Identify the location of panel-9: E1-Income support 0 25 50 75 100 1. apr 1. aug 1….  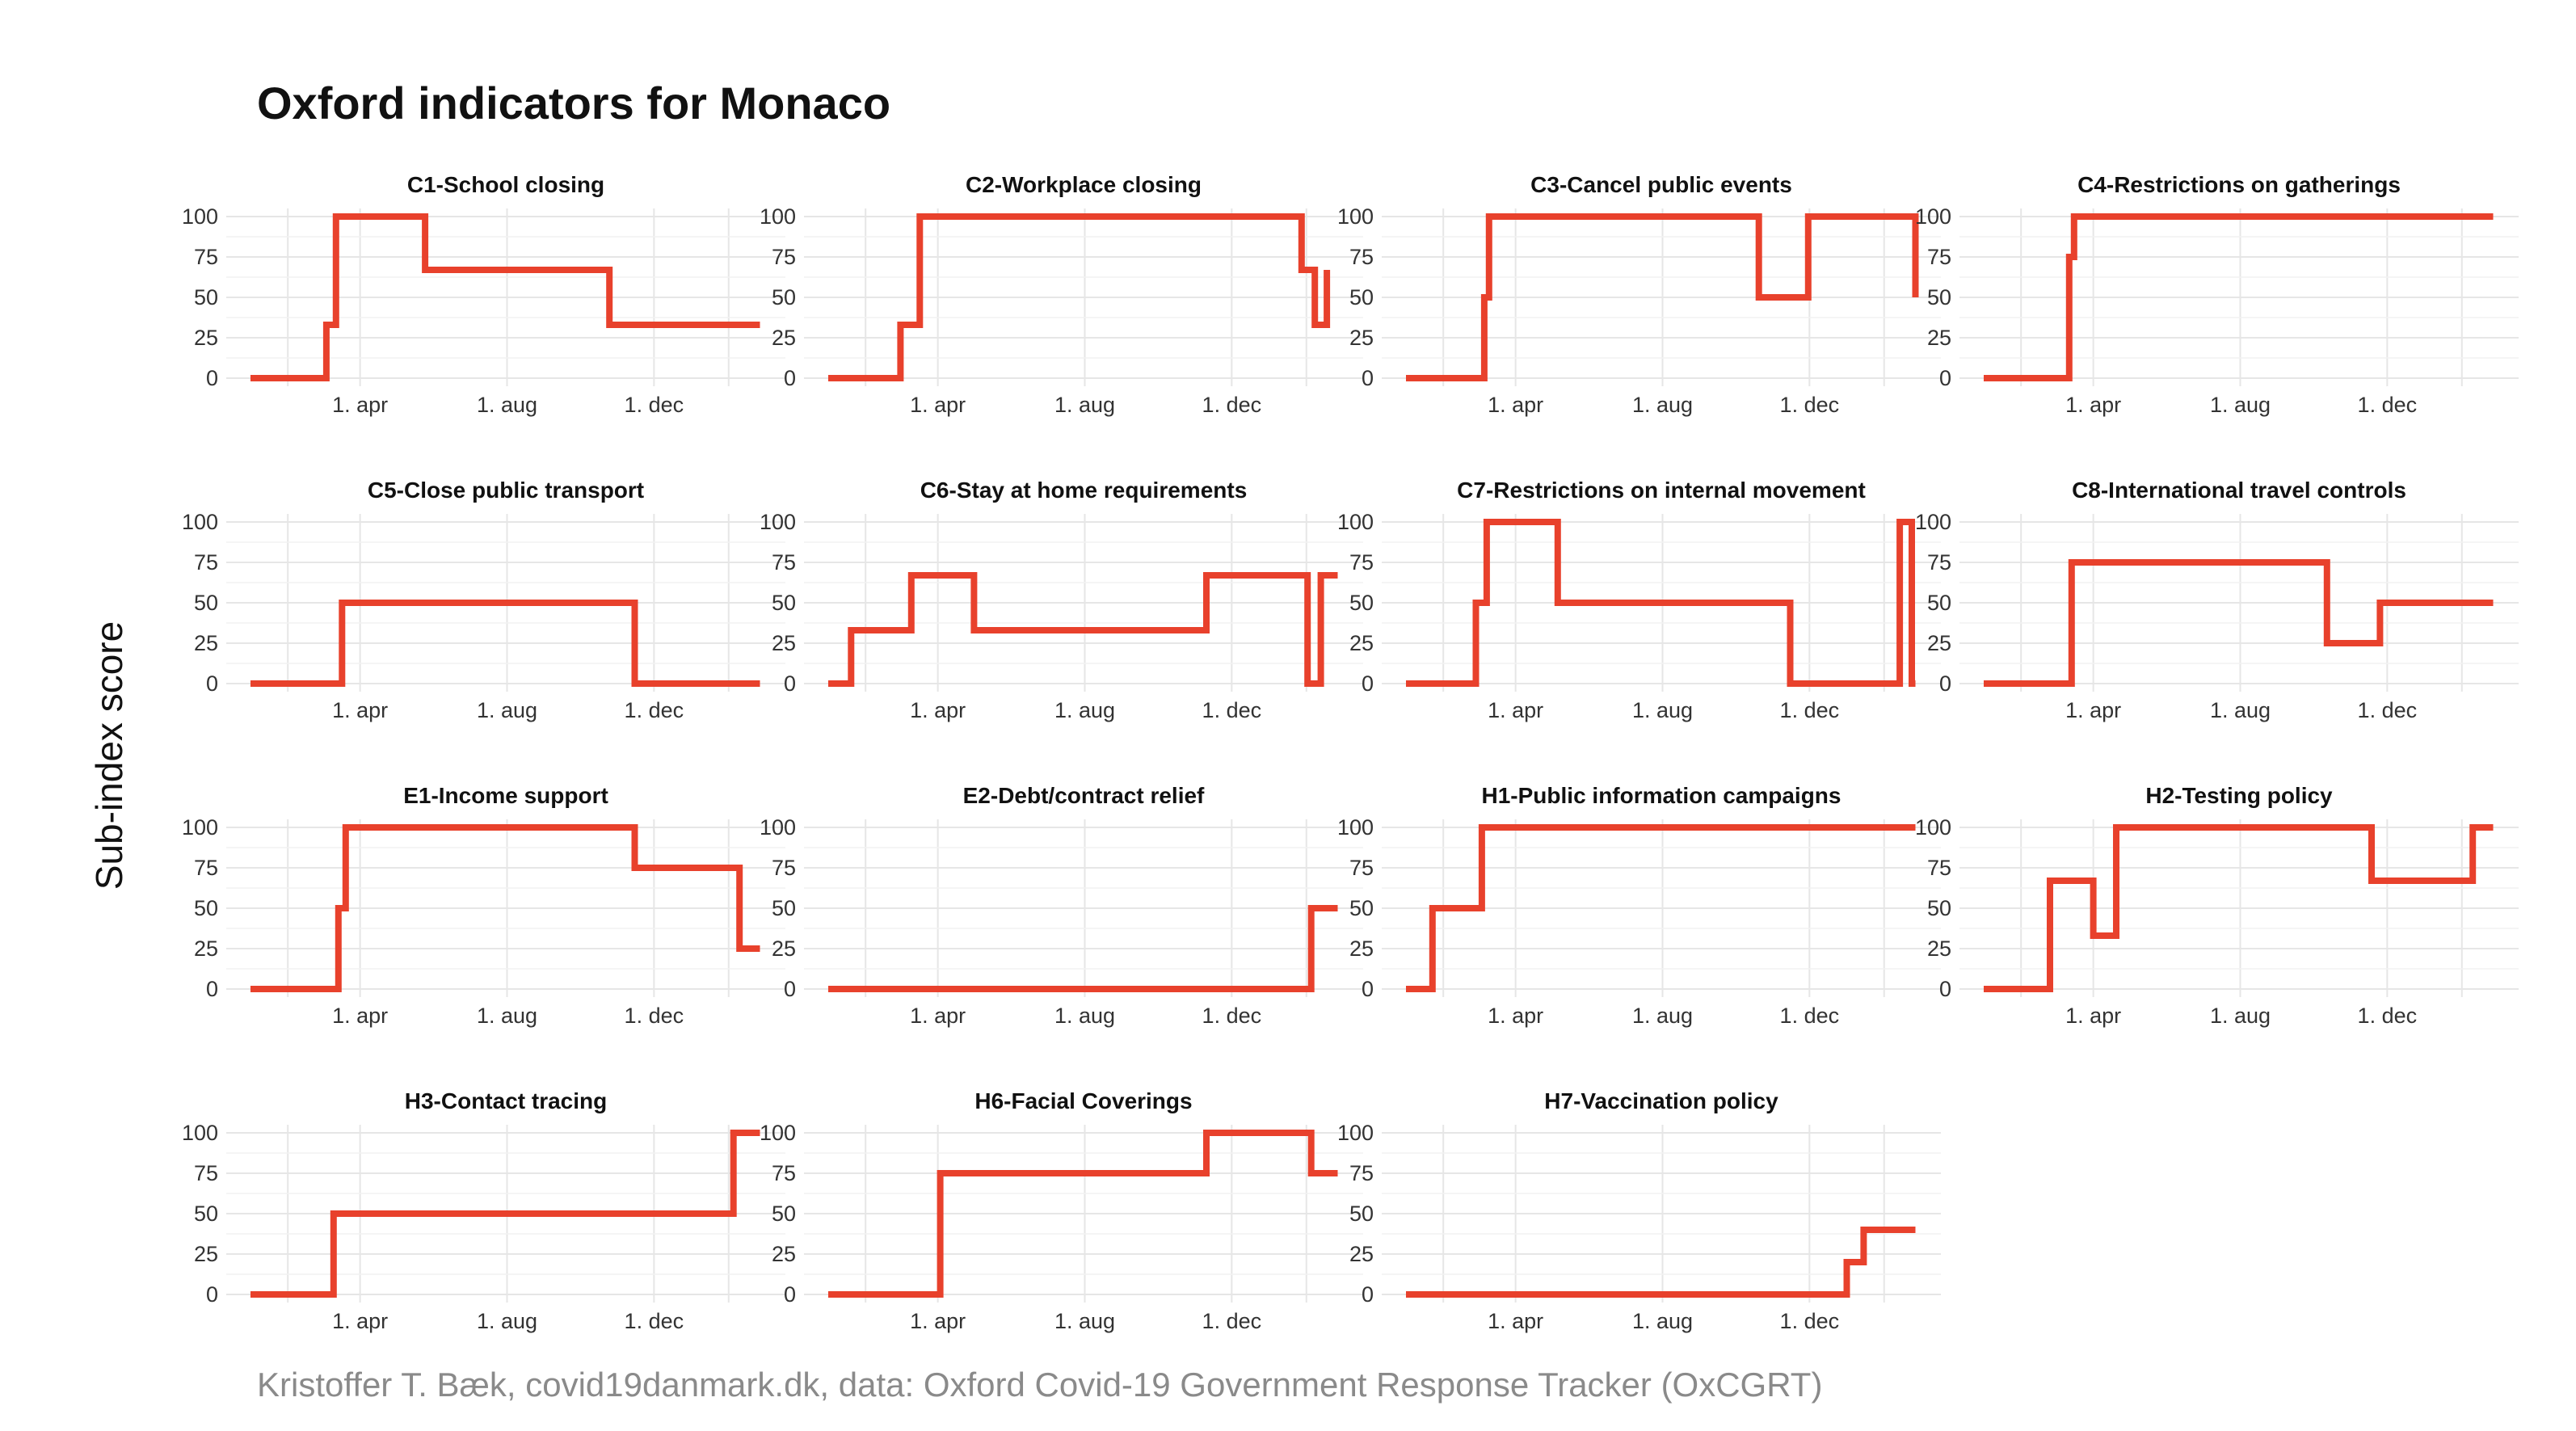
(483, 905).